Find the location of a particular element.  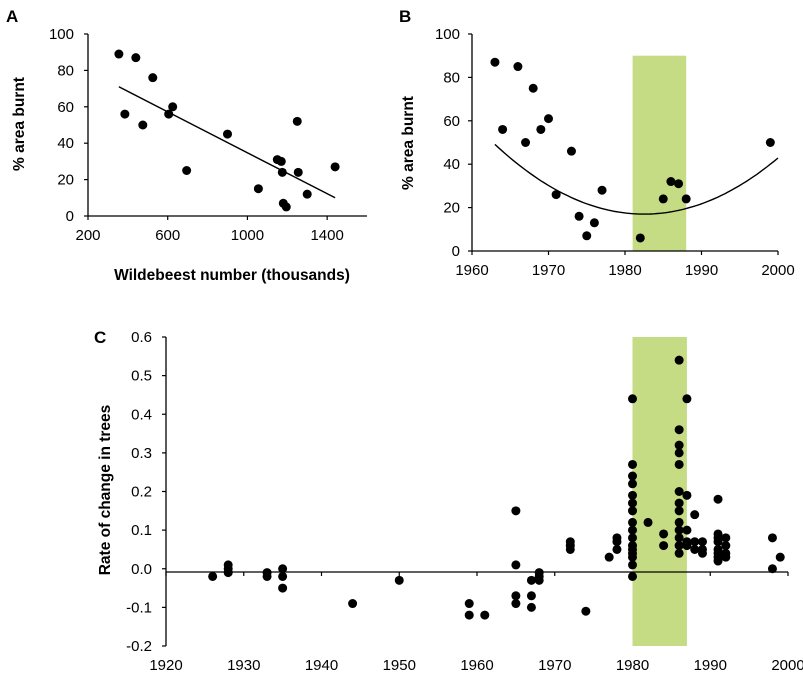

panel-a-axes is located at coordinates (225, 126).